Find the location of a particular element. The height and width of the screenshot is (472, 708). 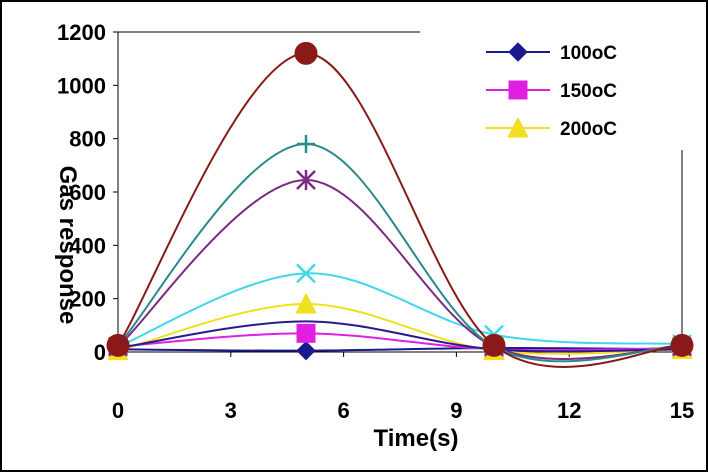

y-tick-label: 0 is located at coordinates (100, 352).